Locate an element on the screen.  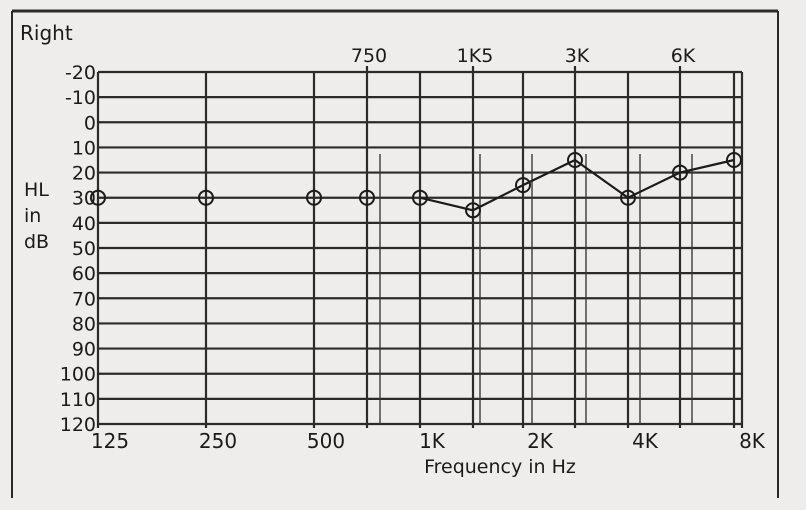
y-tick-label: 100 is located at coordinates (78, 375).